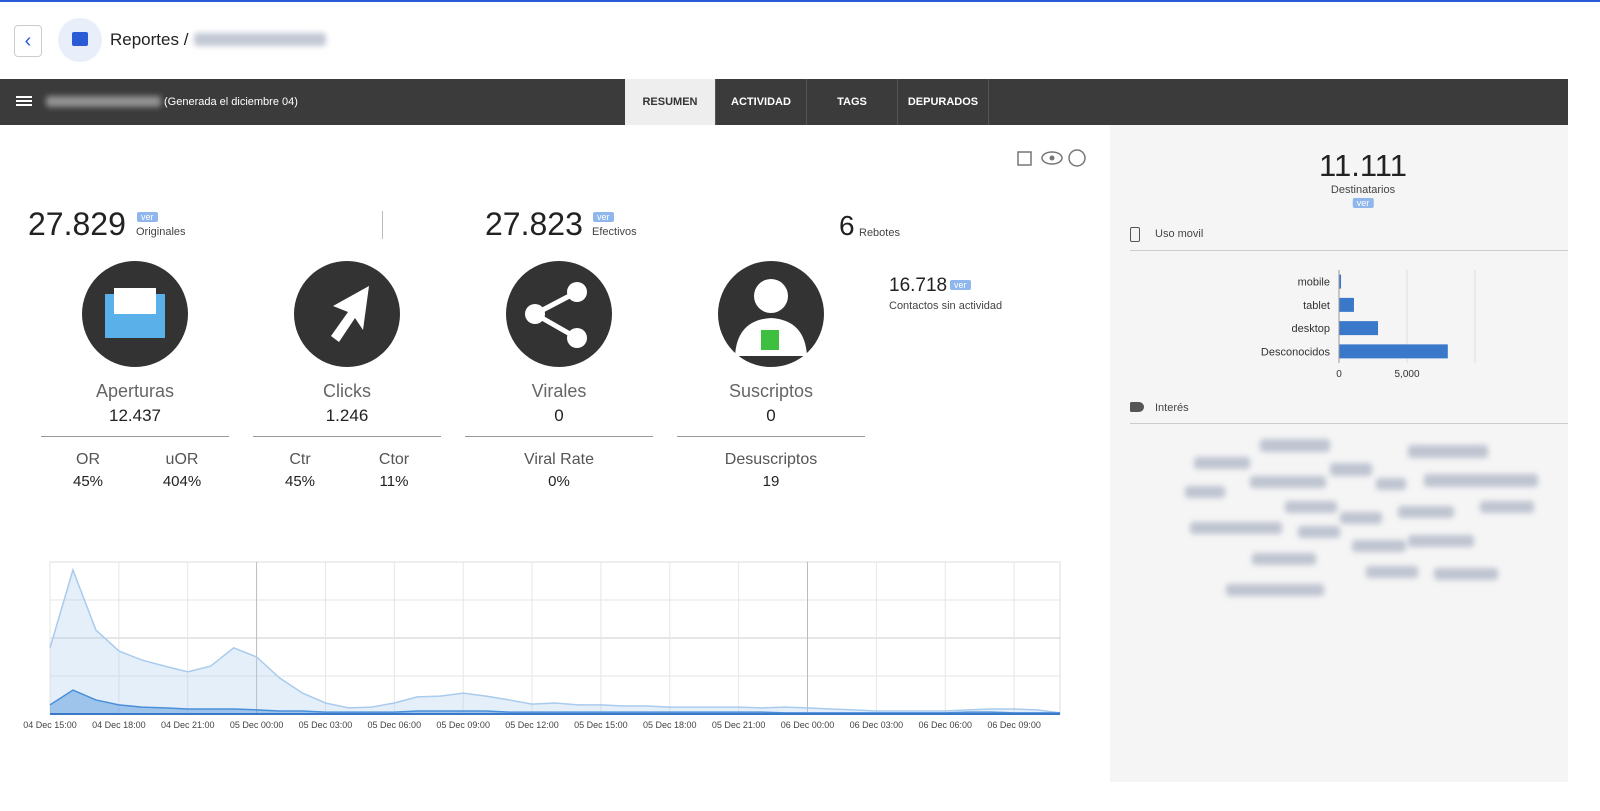 The image size is (1600, 811). What do you see at coordinates (770, 340) in the screenshot?
I see `thumb` at bounding box center [770, 340].